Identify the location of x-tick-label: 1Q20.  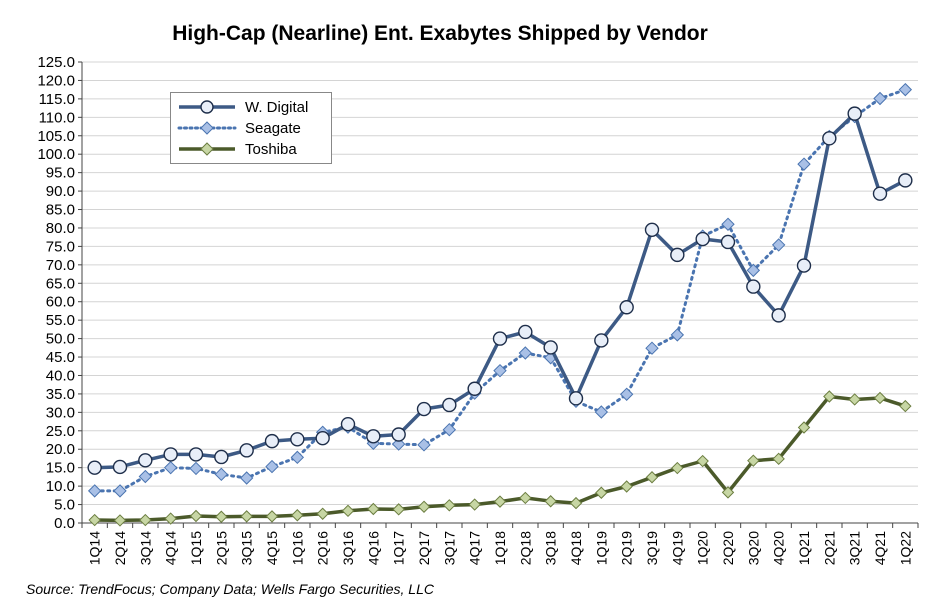
(703, 548).